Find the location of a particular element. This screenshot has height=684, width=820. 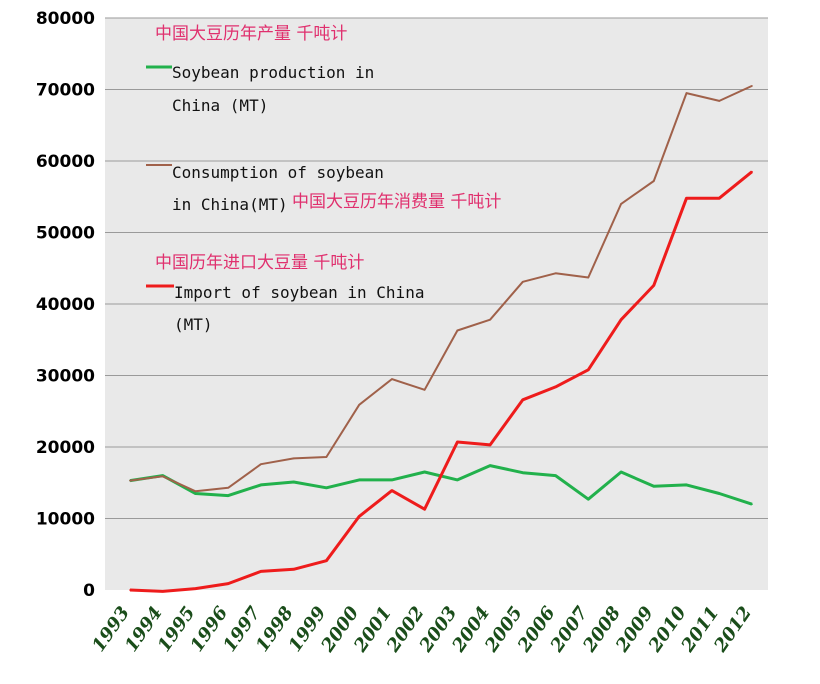

y-tick-label: 40000 is located at coordinates (65, 305).